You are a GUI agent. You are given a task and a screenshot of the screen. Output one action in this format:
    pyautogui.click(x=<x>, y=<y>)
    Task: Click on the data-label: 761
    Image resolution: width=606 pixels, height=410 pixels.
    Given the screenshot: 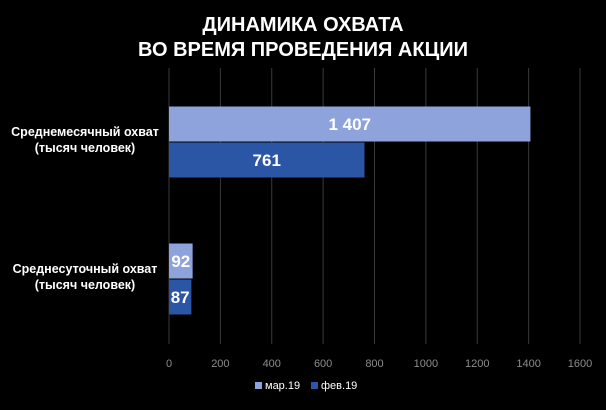 What is the action you would take?
    pyautogui.click(x=267, y=160)
    